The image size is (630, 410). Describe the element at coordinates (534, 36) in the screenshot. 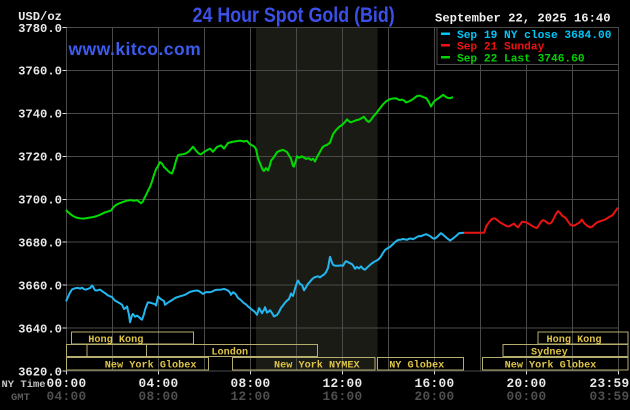

I see `svg-text: Sep 19 NY close 3684.00` at that location.